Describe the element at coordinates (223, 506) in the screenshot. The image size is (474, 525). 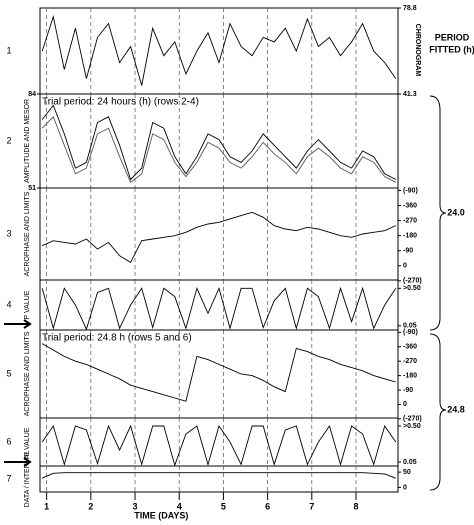
I see `x-tick-label: 5` at that location.